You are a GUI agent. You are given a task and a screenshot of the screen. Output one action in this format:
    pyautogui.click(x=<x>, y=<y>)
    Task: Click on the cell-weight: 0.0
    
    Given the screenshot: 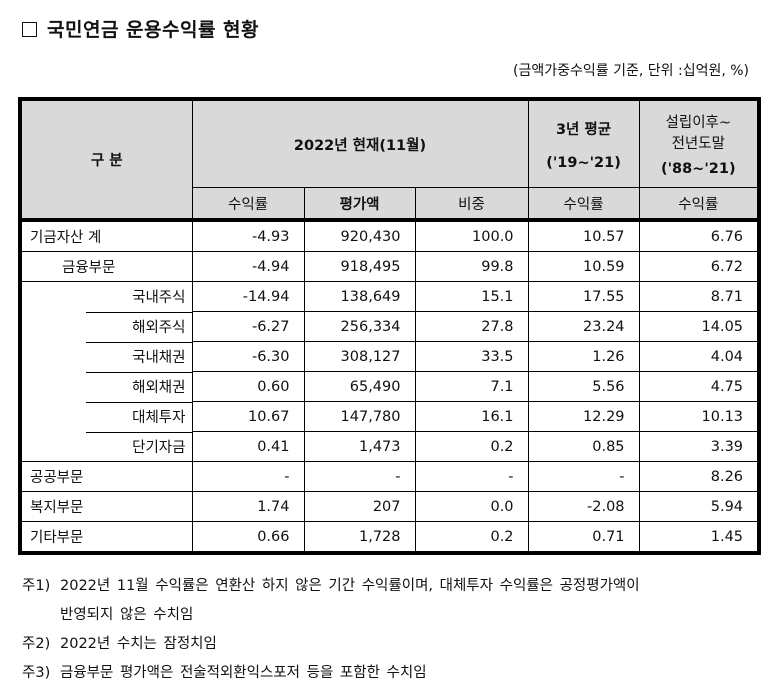 What is the action you would take?
    pyautogui.click(x=471, y=506)
    